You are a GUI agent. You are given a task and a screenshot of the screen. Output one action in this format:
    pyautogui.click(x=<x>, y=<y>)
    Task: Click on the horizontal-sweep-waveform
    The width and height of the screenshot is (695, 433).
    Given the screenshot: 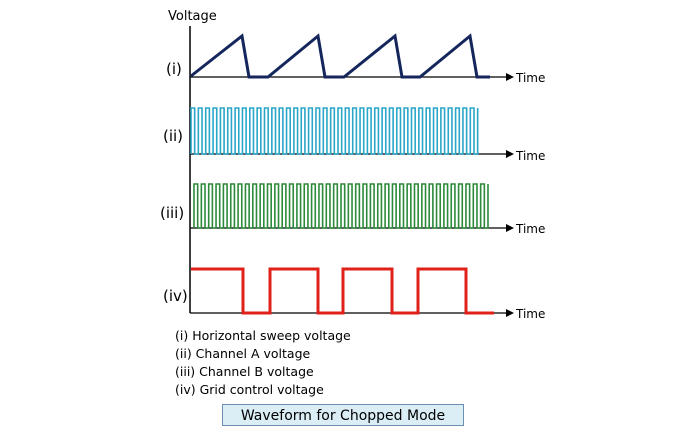 What is the action you would take?
    pyautogui.click(x=340, y=56)
    